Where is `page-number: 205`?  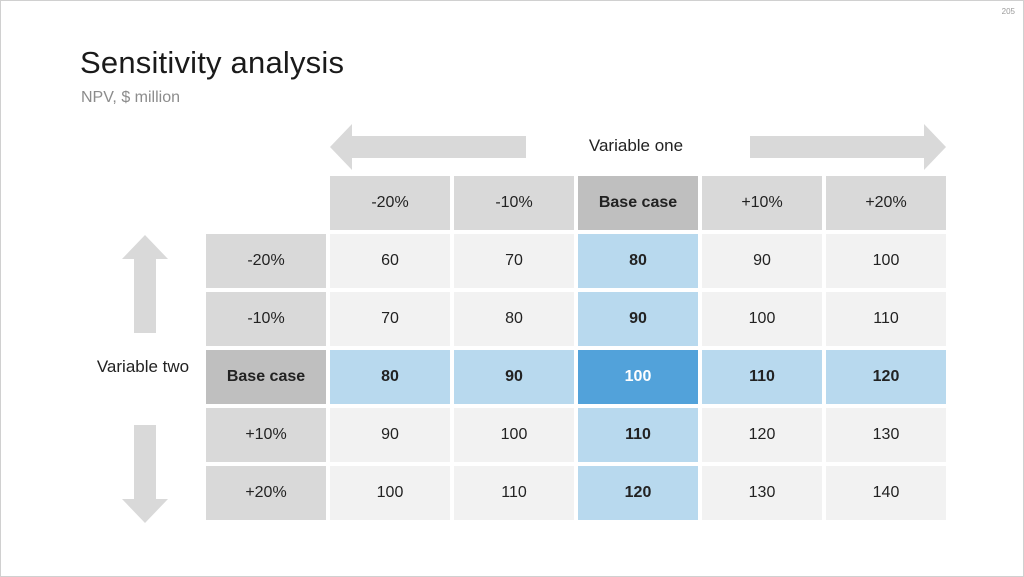 page-number: 205 is located at coordinates (1008, 11).